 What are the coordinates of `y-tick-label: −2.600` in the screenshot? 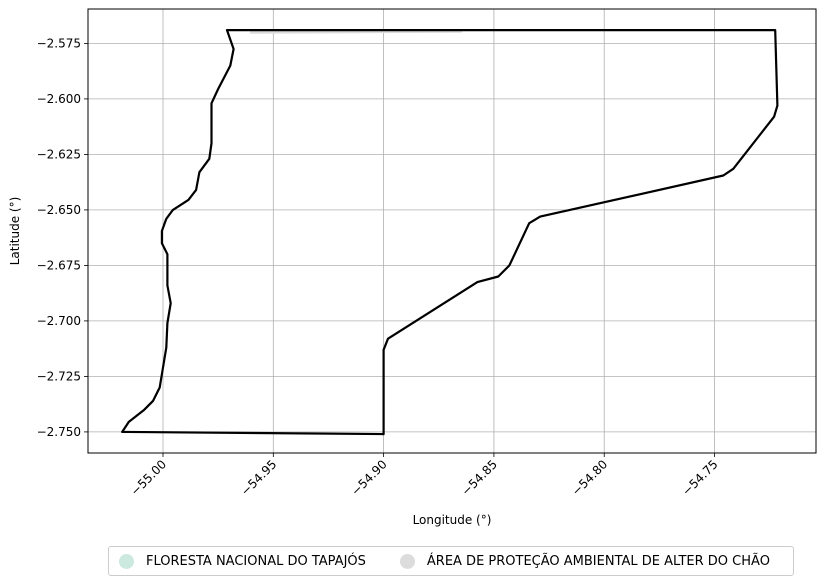 It's located at (59, 99).